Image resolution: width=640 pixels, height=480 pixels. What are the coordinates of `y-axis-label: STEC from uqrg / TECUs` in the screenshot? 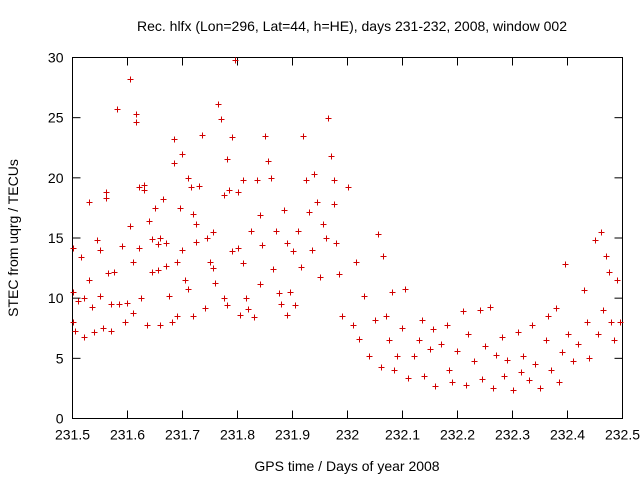 It's located at (13, 238).